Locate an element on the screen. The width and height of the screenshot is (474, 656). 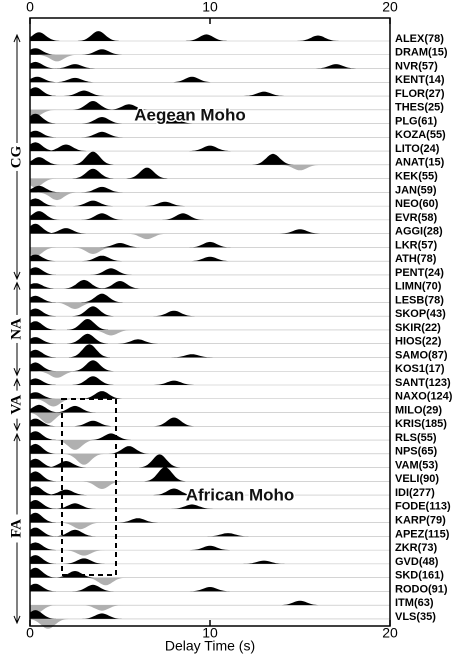
station-label: ZKR(73) is located at coordinates (416, 548).